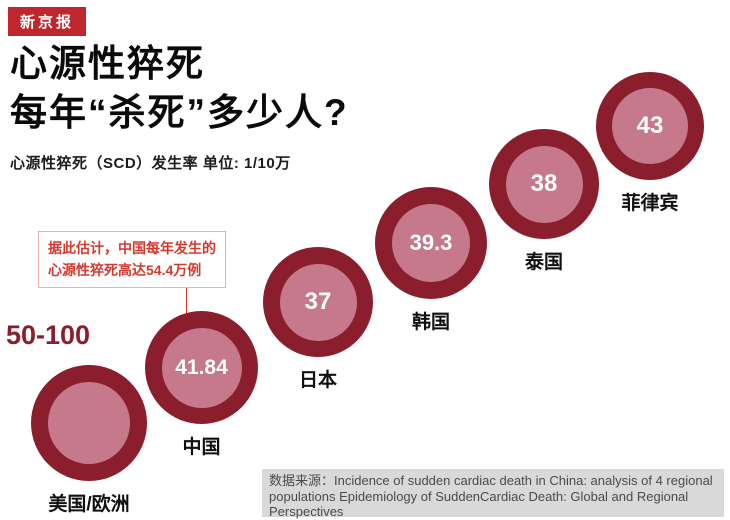  I want to click on country-label: 泰国, so click(544, 262).